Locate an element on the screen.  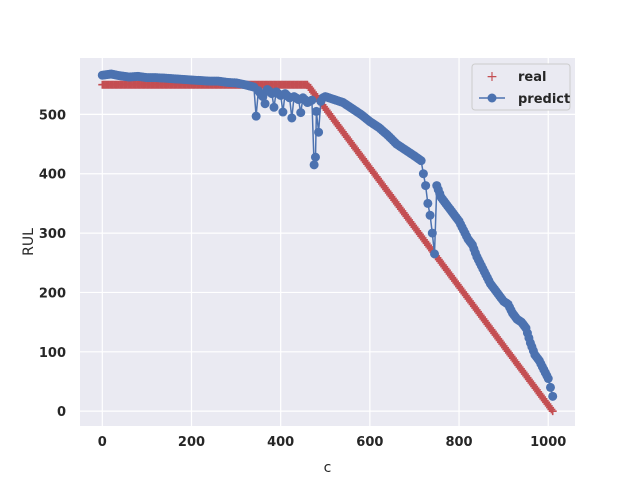
legend-real-marker: + is located at coordinates (492, 77).